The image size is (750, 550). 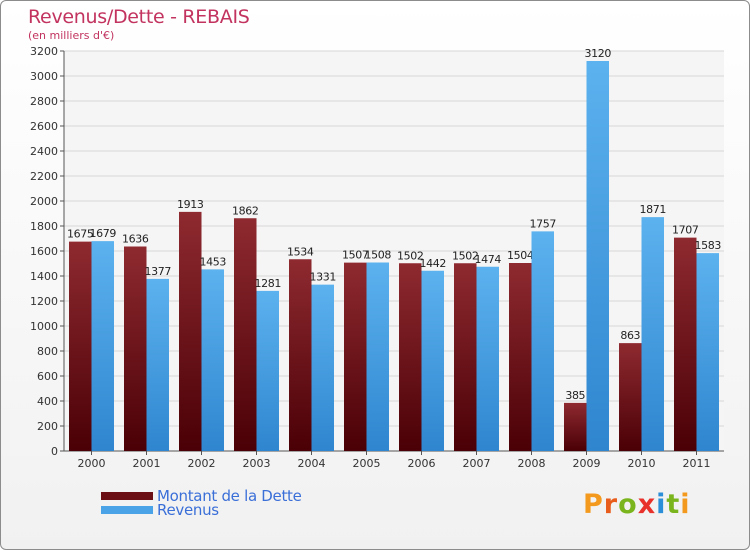 What do you see at coordinates (257, 463) in the screenshot?
I see `x-tick-label: 2003` at bounding box center [257, 463].